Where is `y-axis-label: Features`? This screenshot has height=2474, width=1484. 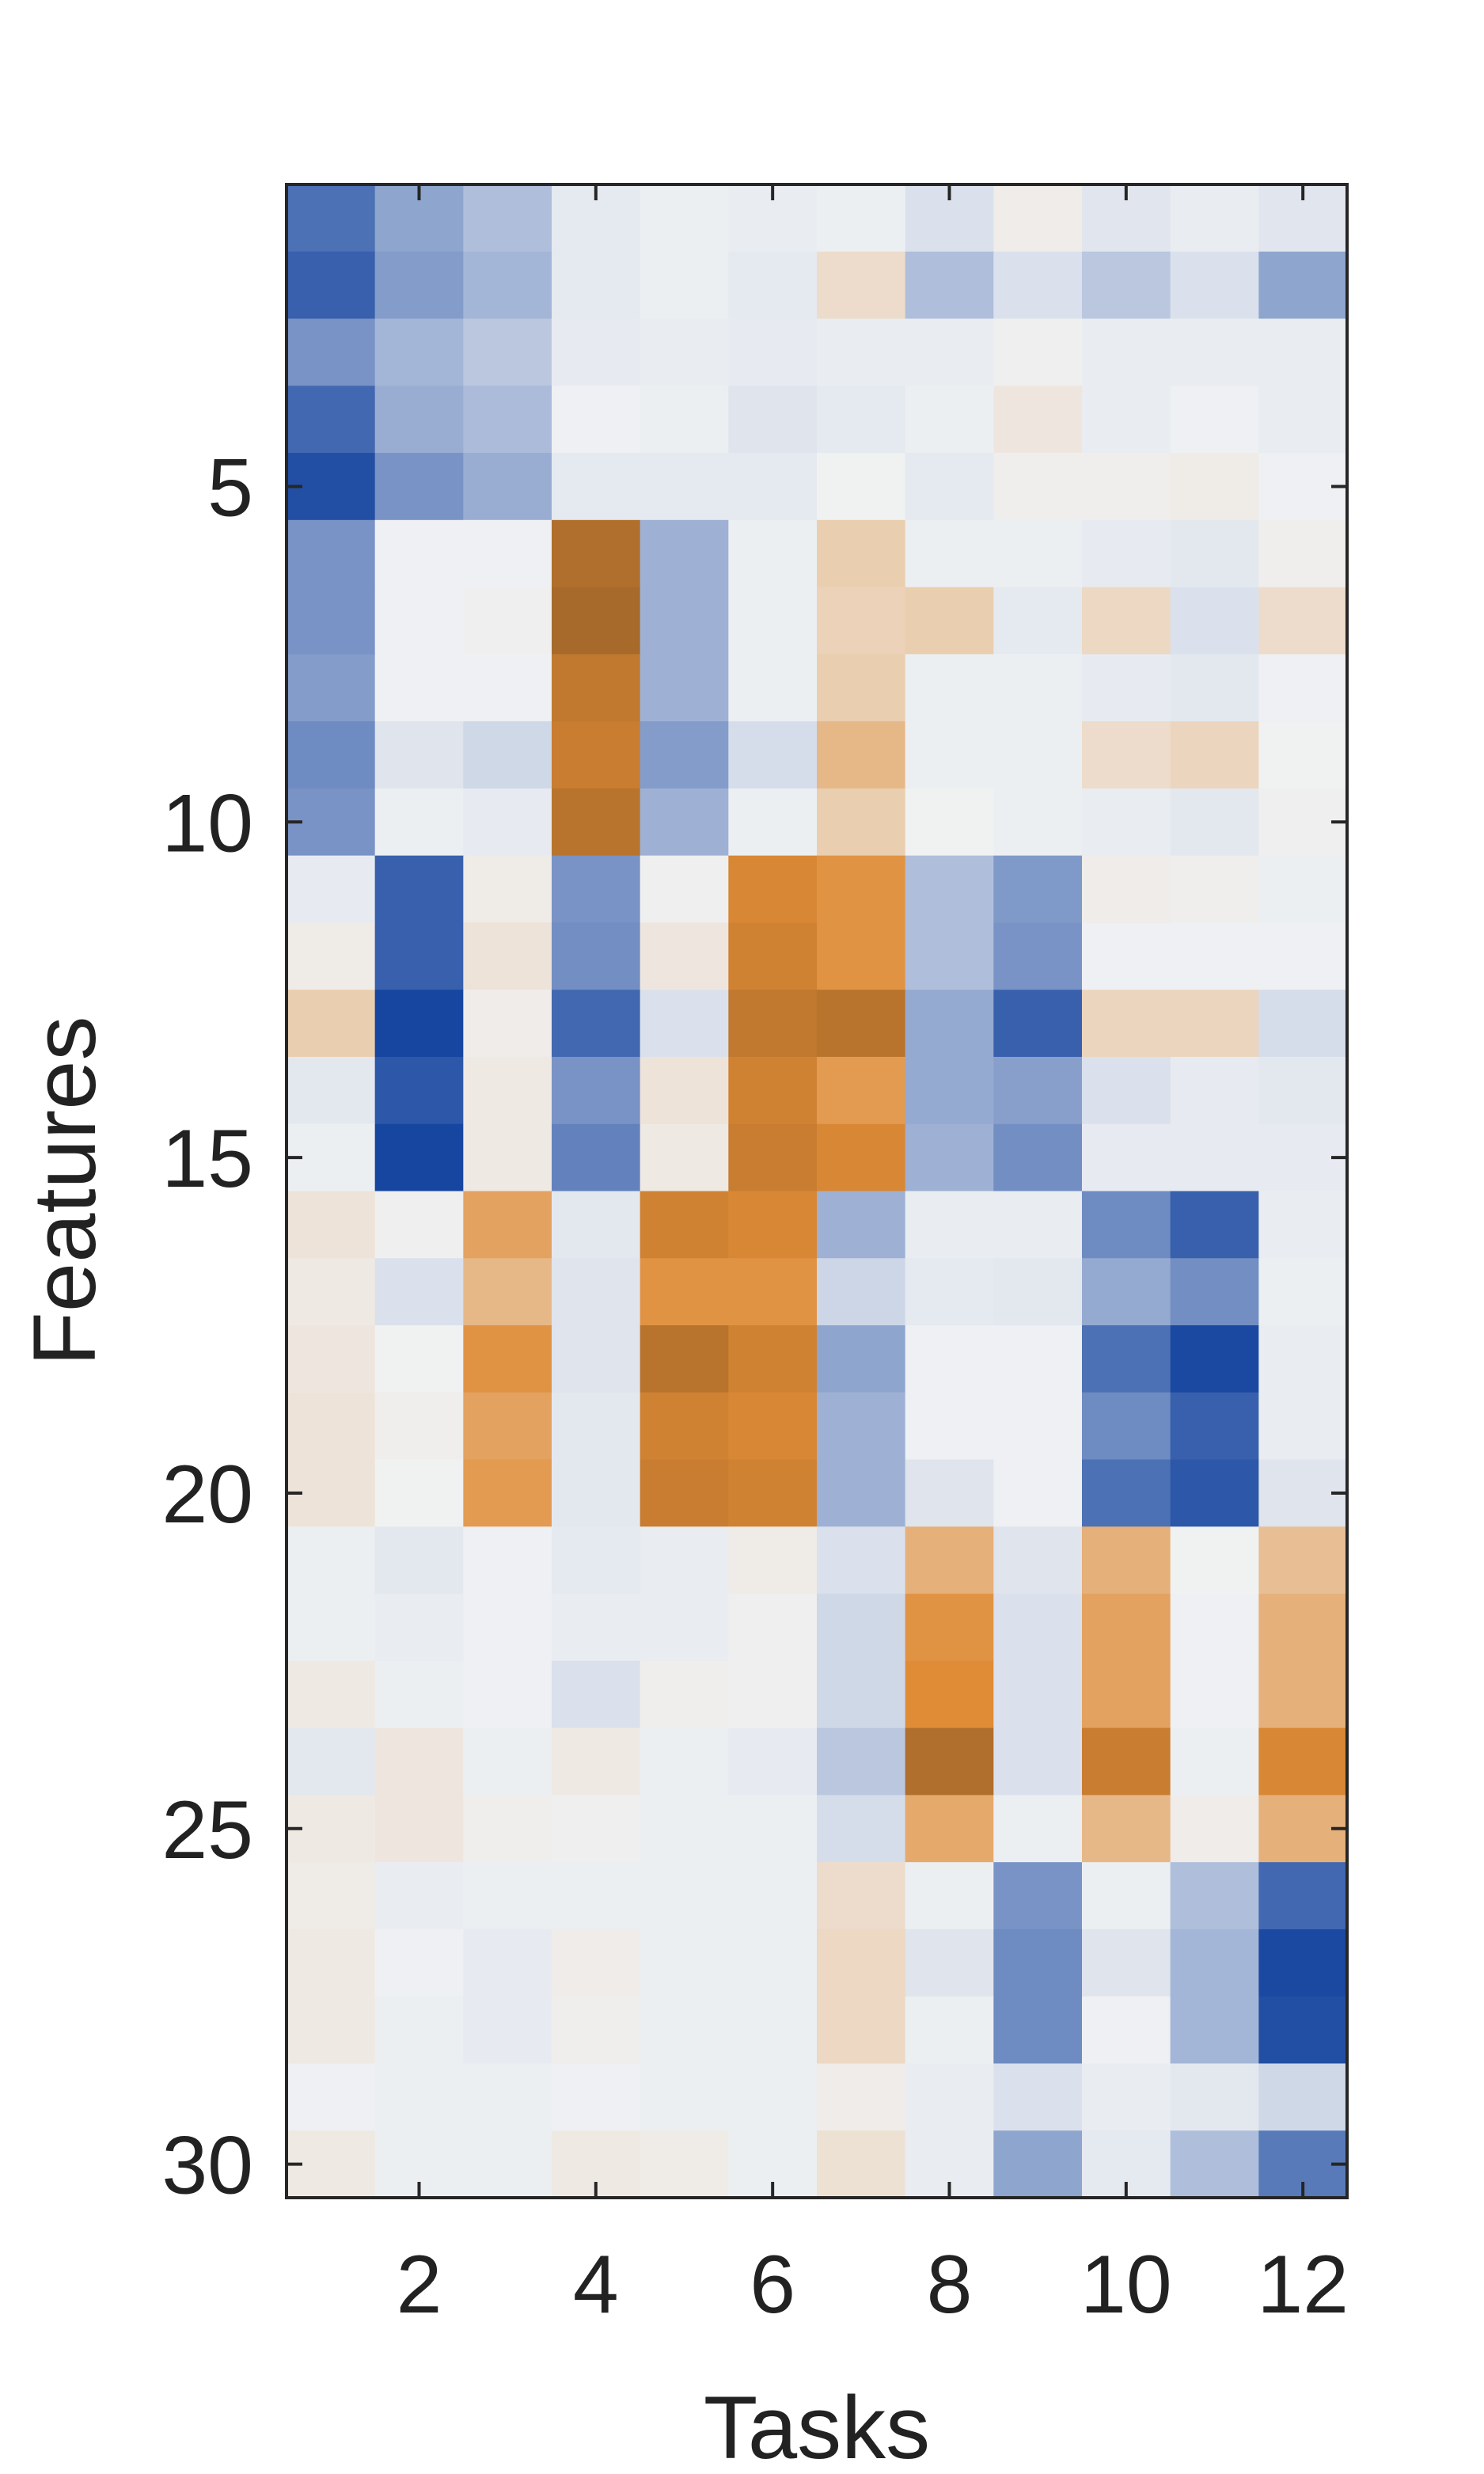 y-axis-label: Features is located at coordinates (64, 1192).